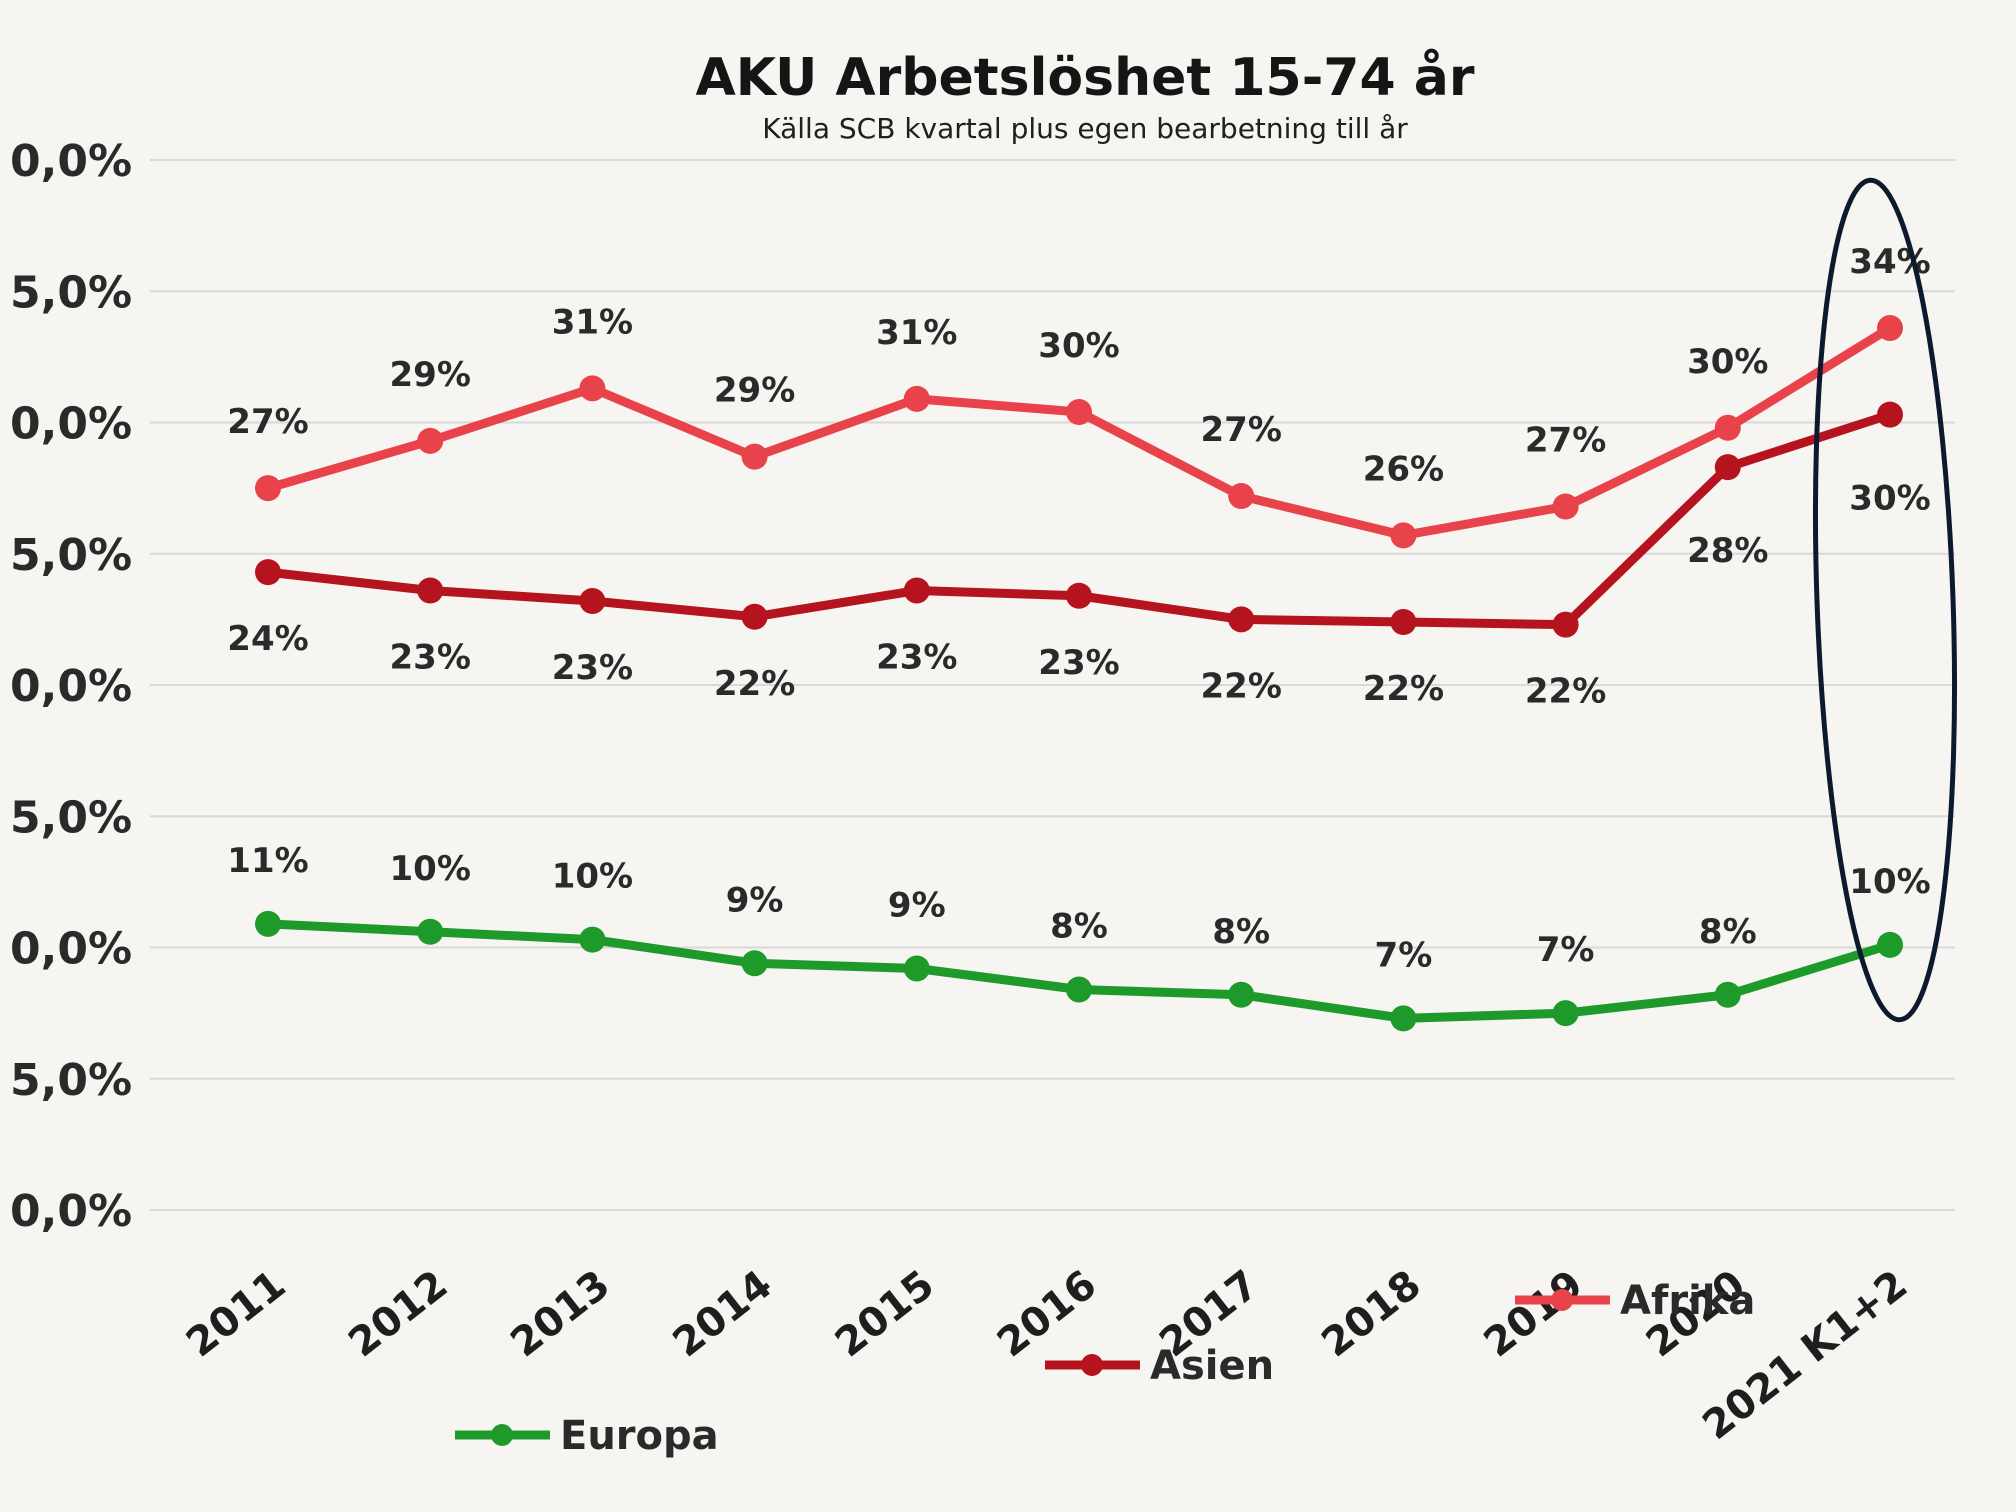  I want to click on x-tick-label: 2016, so click(1047, 1314).